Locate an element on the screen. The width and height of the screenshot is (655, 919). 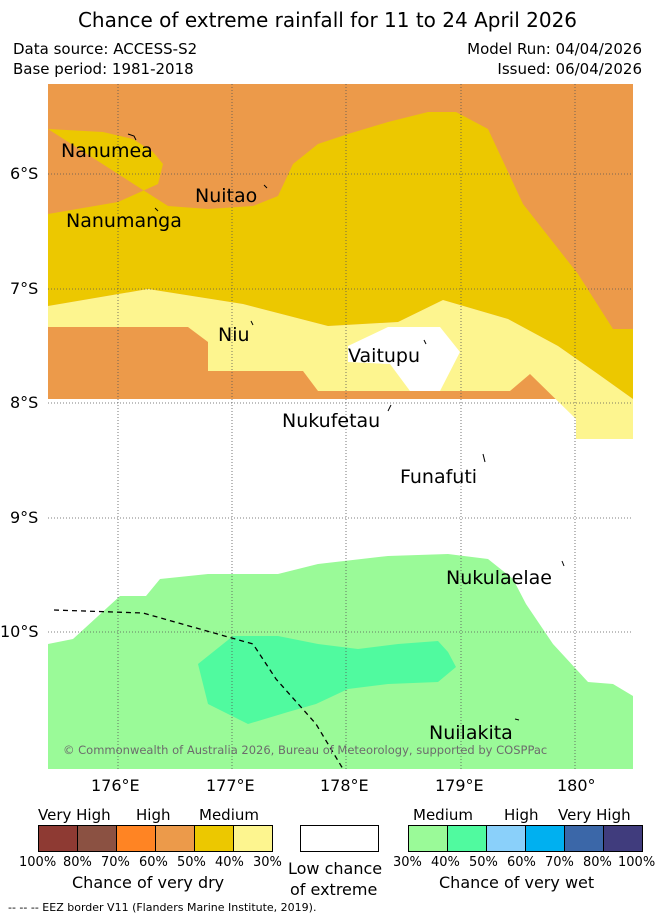
wet-color-bar is located at coordinates (525, 838).